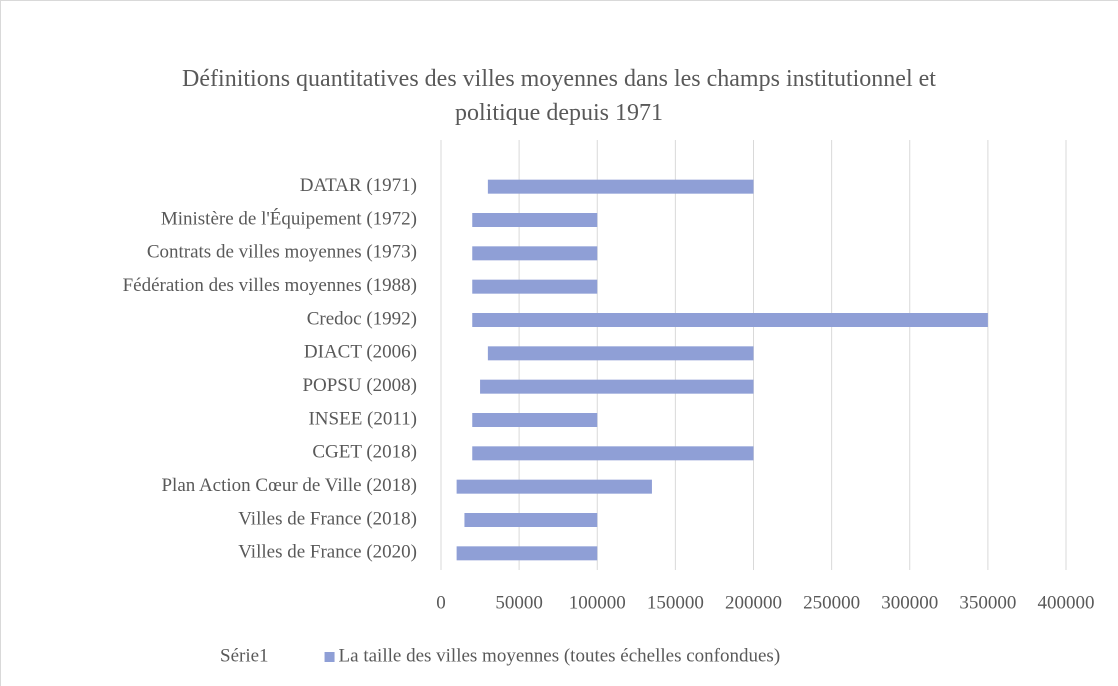 The width and height of the screenshot is (1118, 686). What do you see at coordinates (753, 602) in the screenshot?
I see `x-tick-label: 200000` at bounding box center [753, 602].